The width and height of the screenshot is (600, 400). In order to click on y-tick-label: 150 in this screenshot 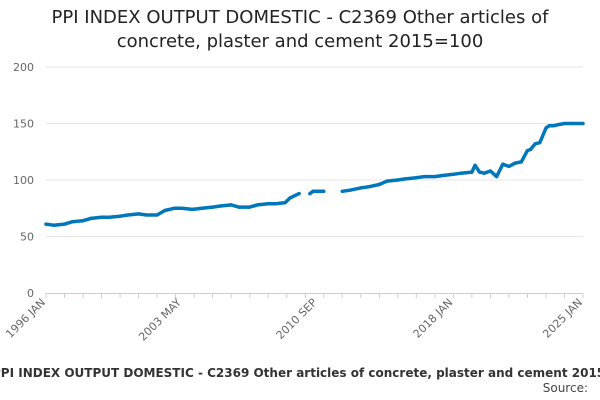, I will do `click(23, 124)`.